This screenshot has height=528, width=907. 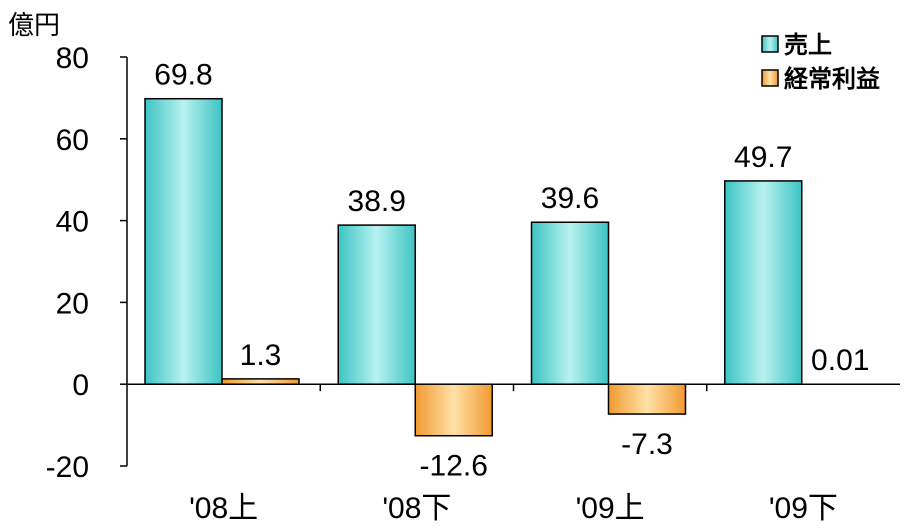 What do you see at coordinates (820, 62) in the screenshot?
I see `legend: 売上 経常利益` at bounding box center [820, 62].